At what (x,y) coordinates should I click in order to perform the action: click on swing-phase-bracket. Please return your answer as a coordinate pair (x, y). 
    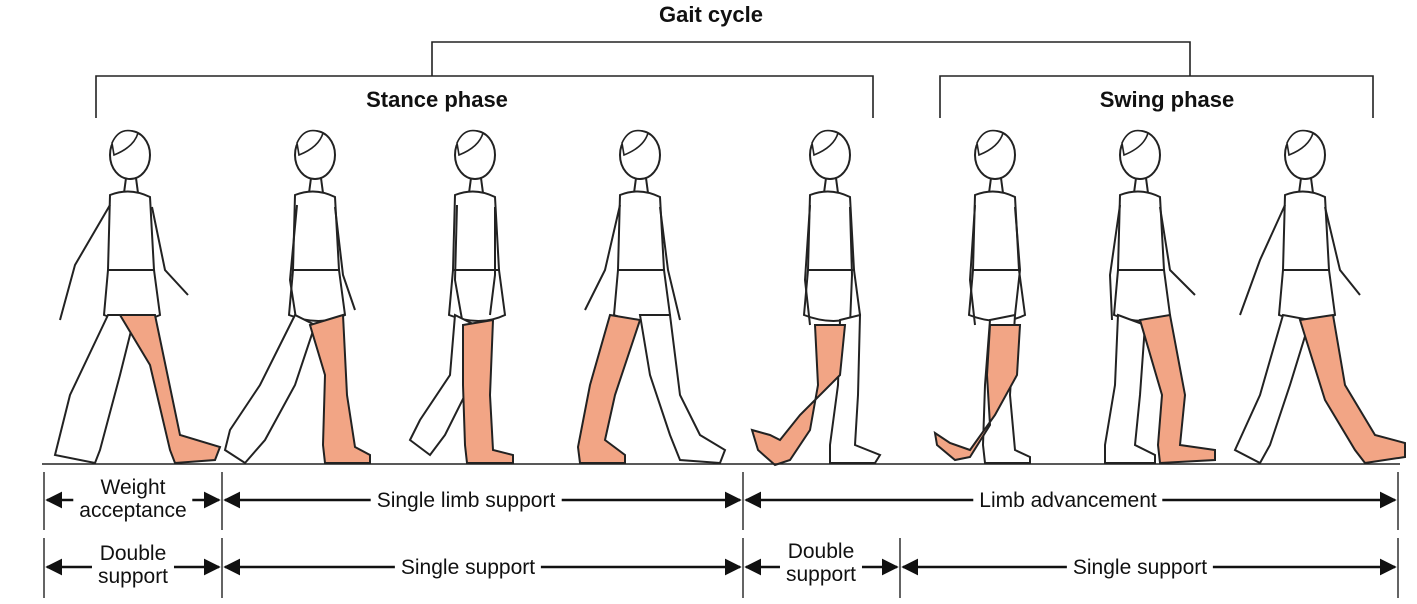
    Looking at the image, I should click on (1156, 96).